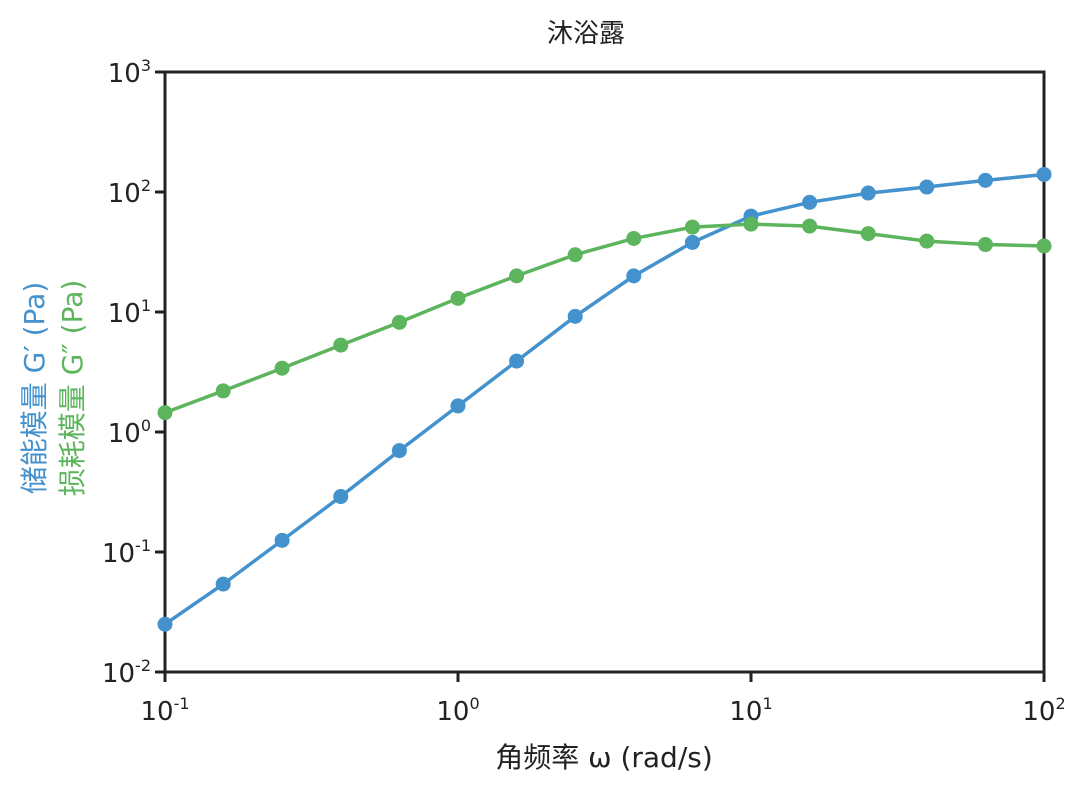  I want to click on y-tick-label: 10¹, so click(129, 312).